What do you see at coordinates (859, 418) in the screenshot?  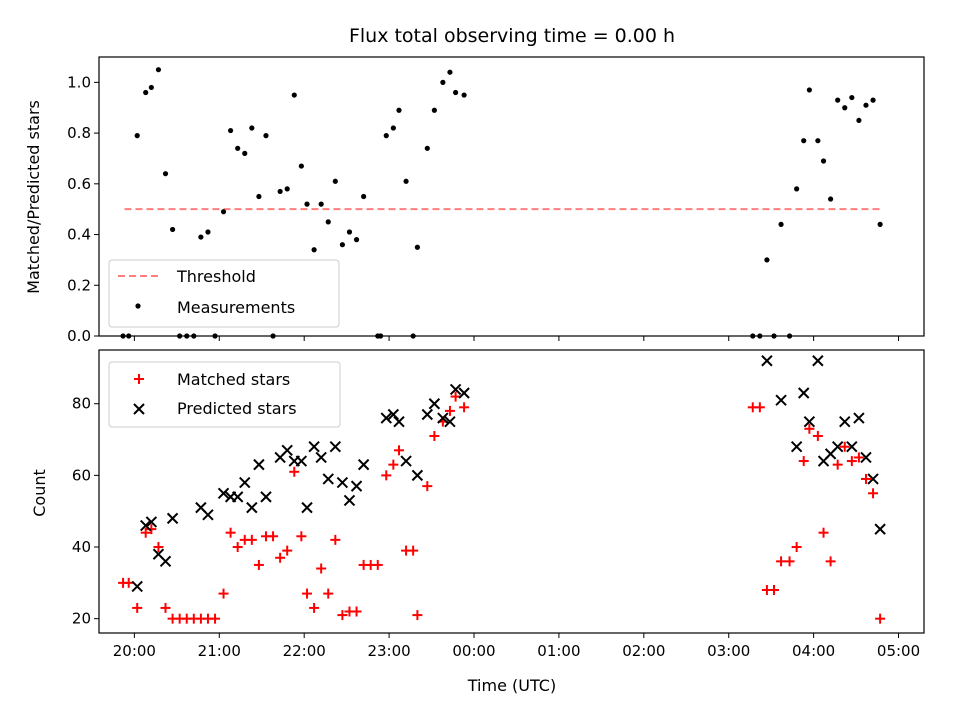 I see `predicted-point-50-b` at bounding box center [859, 418].